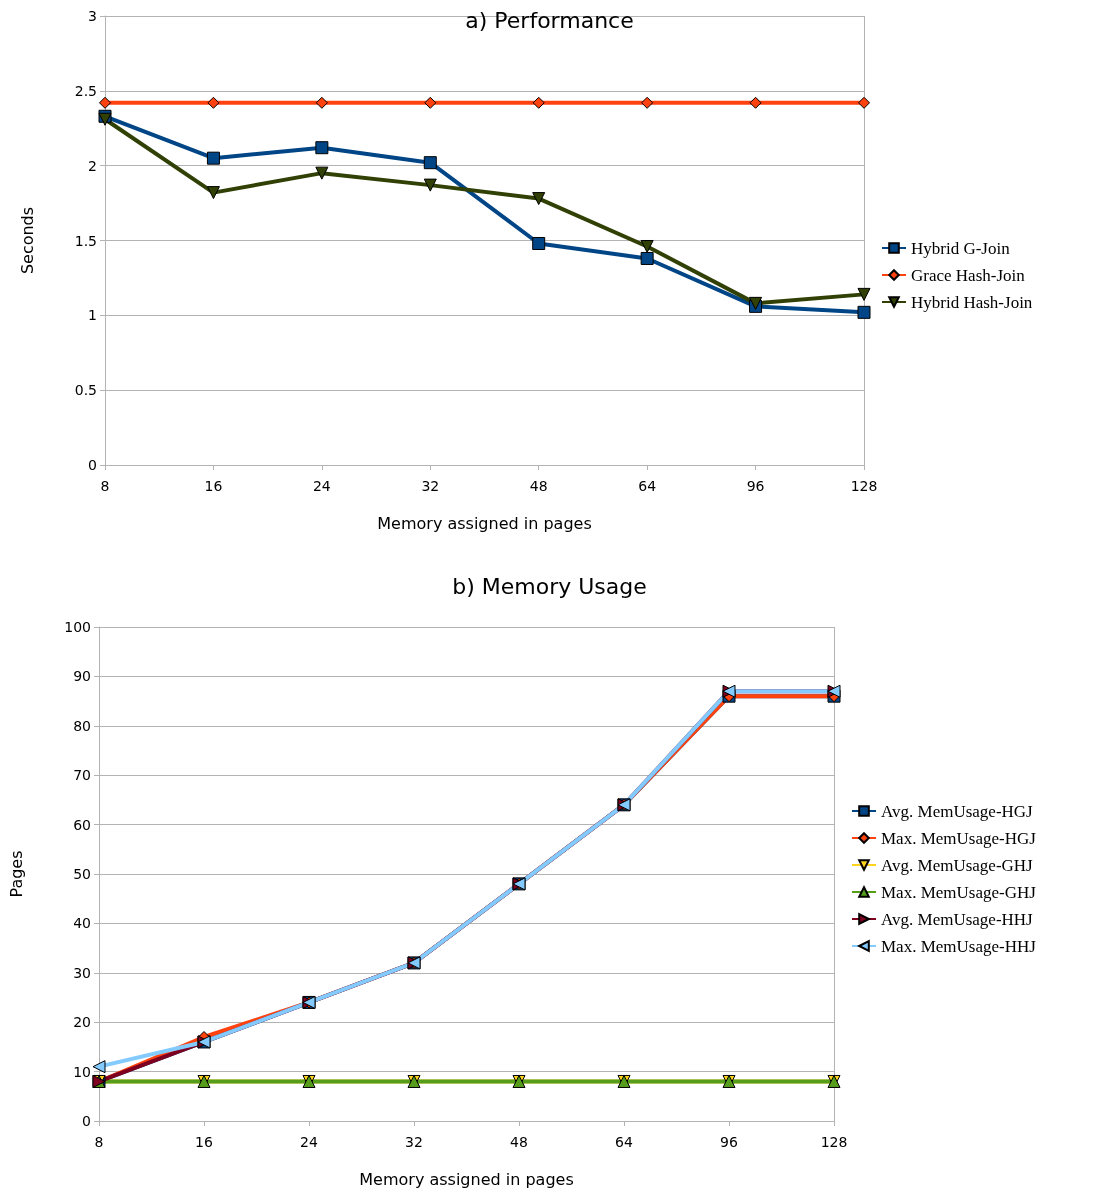  What do you see at coordinates (968, 275) in the screenshot?
I see `legend-label: Grace Hash-Join` at bounding box center [968, 275].